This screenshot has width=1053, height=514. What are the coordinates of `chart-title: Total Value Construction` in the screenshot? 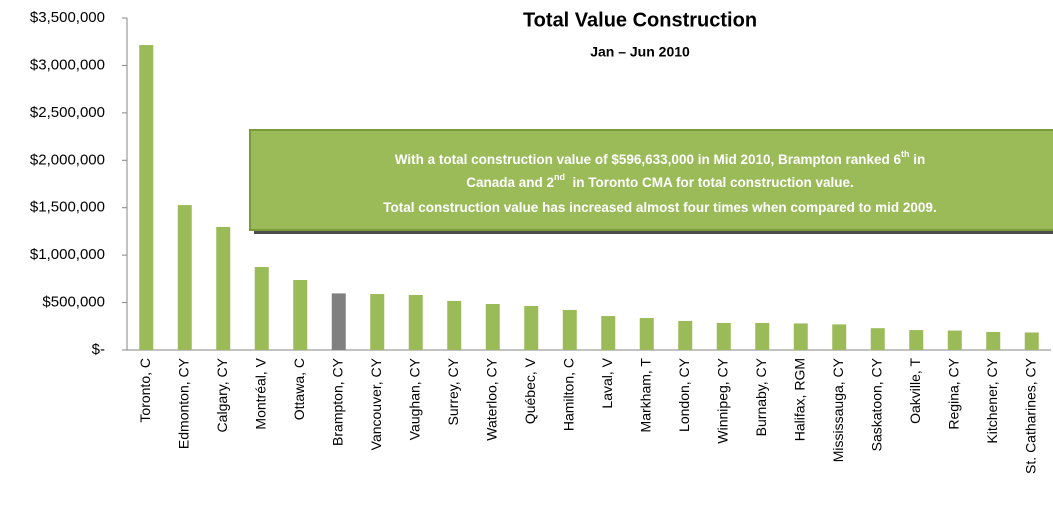 It's located at (640, 20).